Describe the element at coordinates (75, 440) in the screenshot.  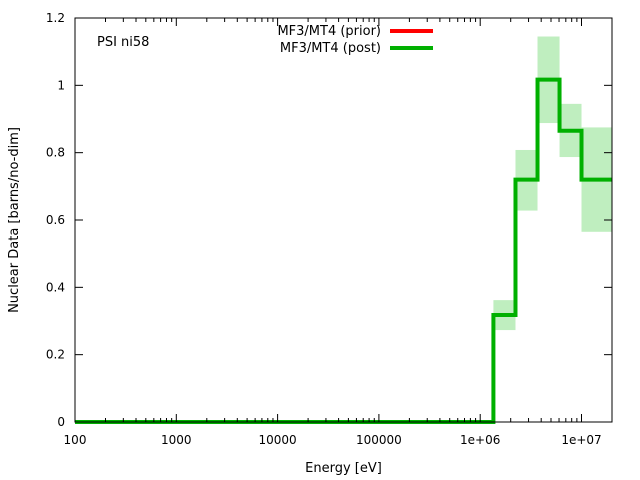
I see `x-tick-label-0: 100` at that location.